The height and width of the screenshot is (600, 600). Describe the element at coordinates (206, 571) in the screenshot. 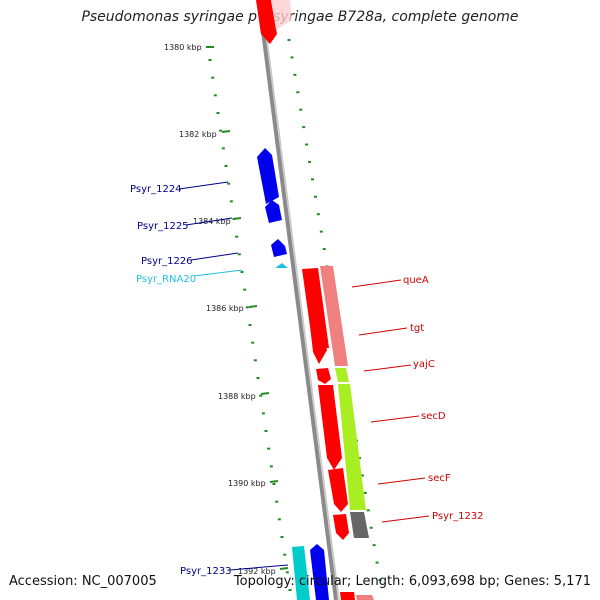

I see `gene-label-psyr-1233: Psyr_1233` at that location.